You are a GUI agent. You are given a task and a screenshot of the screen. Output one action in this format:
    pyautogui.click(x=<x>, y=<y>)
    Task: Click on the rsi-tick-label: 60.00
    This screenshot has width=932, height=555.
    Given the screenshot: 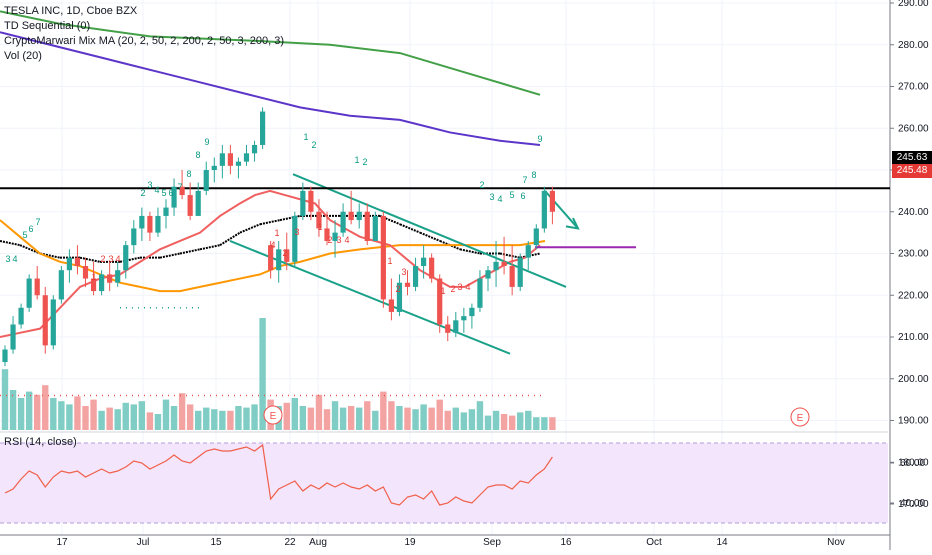 What is the action you would take?
    pyautogui.click(x=912, y=463)
    